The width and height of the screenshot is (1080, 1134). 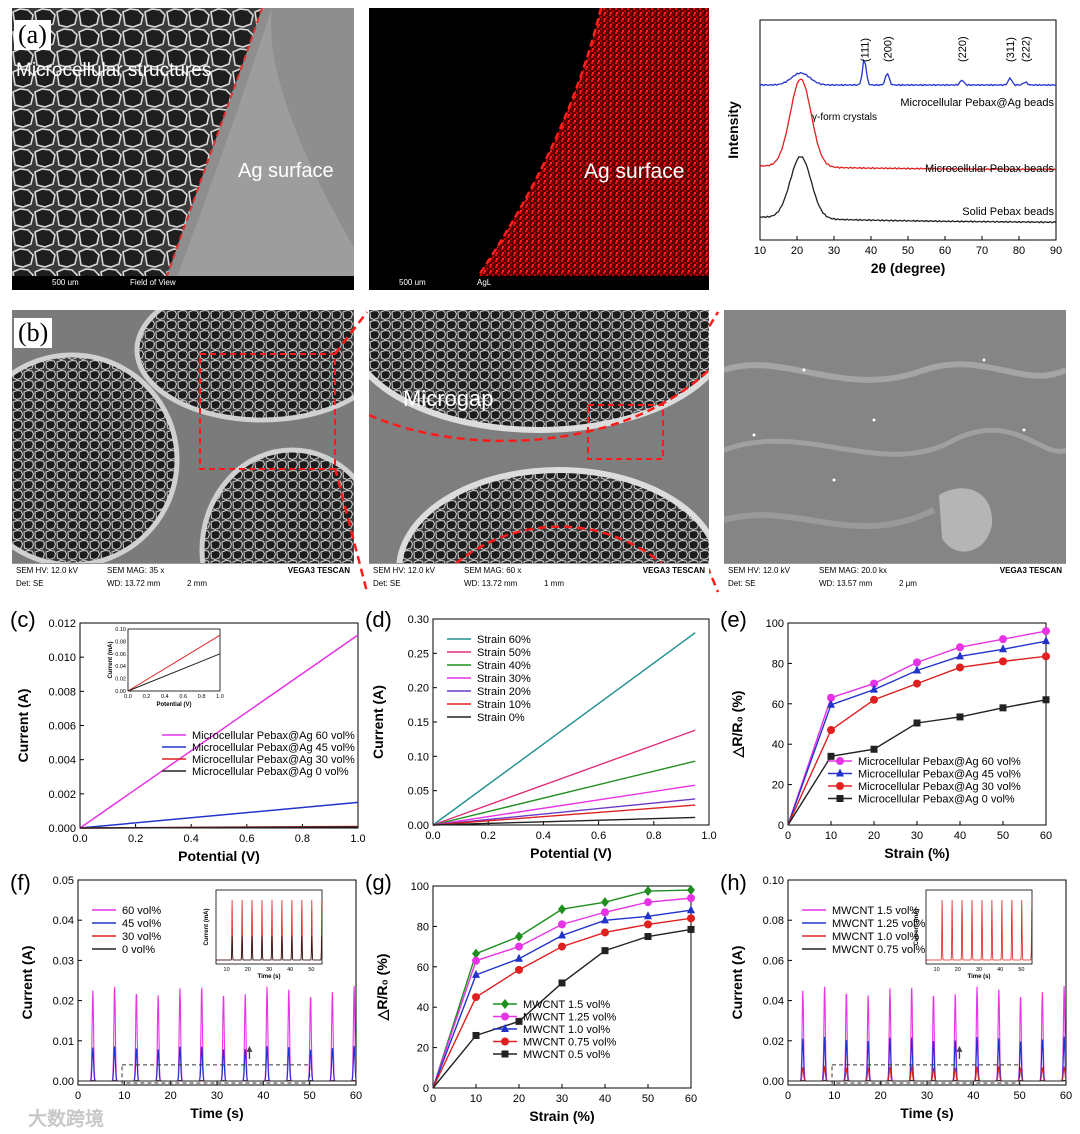 I want to click on peak-label: (220), so click(x=963, y=49).